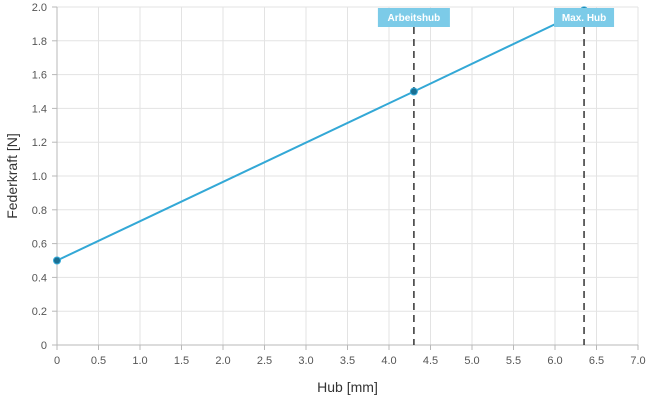 This screenshot has width=650, height=400. I want to click on x-tick-label: 4.5, so click(430, 361).